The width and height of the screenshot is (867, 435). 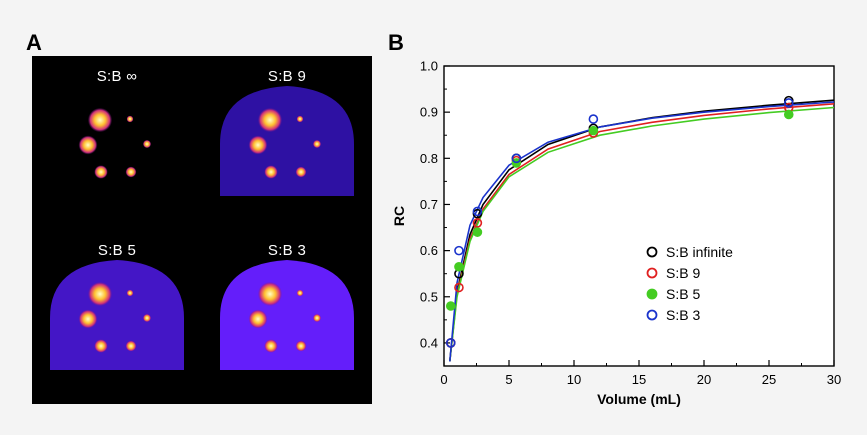 What do you see at coordinates (769, 379) in the screenshot?
I see `x-tick-label: 25` at bounding box center [769, 379].